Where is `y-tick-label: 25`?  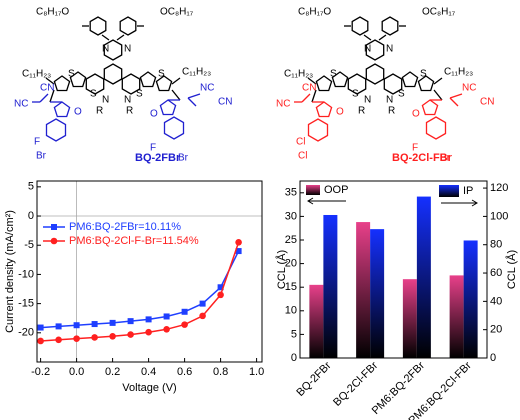
y-tick-label: 25 is located at coordinates (291, 240).